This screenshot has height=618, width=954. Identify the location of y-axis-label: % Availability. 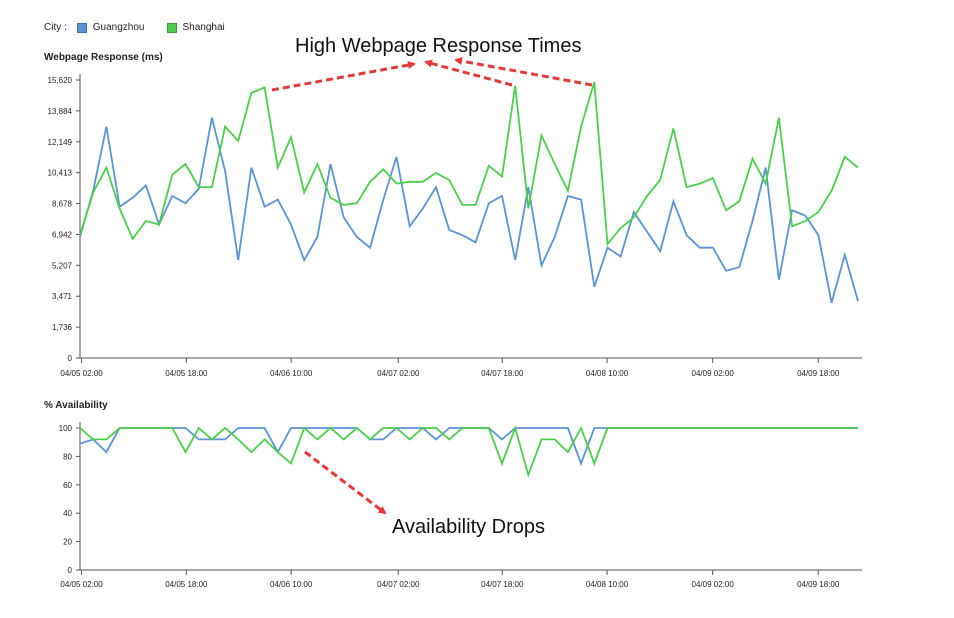
(76, 405).